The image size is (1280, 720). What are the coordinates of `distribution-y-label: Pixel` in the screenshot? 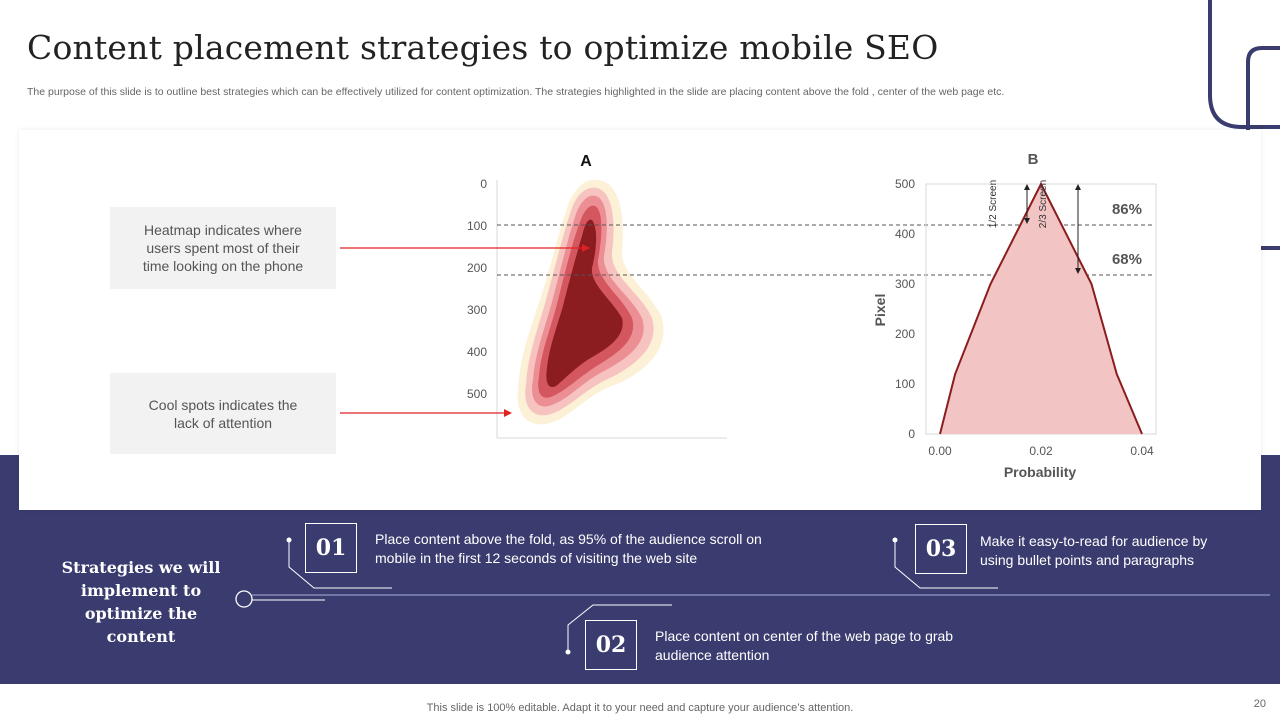 It's located at (880, 310).